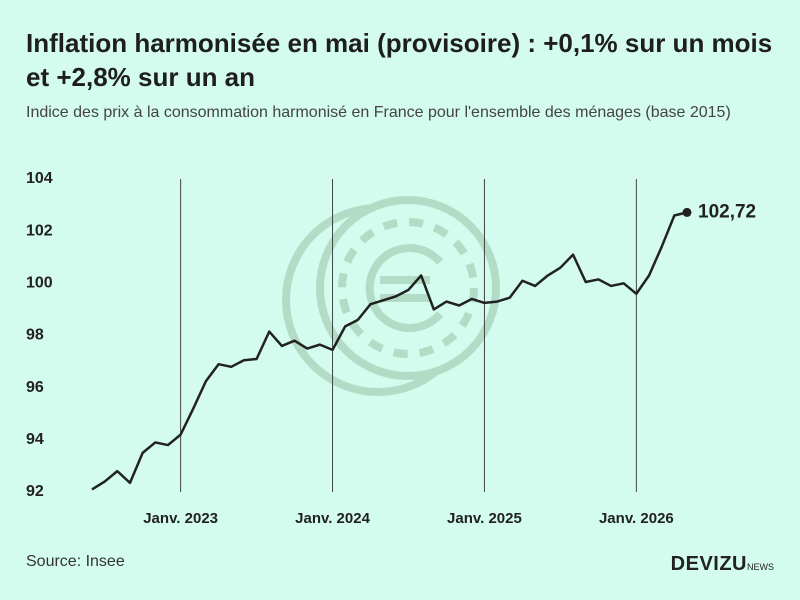  What do you see at coordinates (35, 491) in the screenshot?
I see `y-tick-label: 92` at bounding box center [35, 491].